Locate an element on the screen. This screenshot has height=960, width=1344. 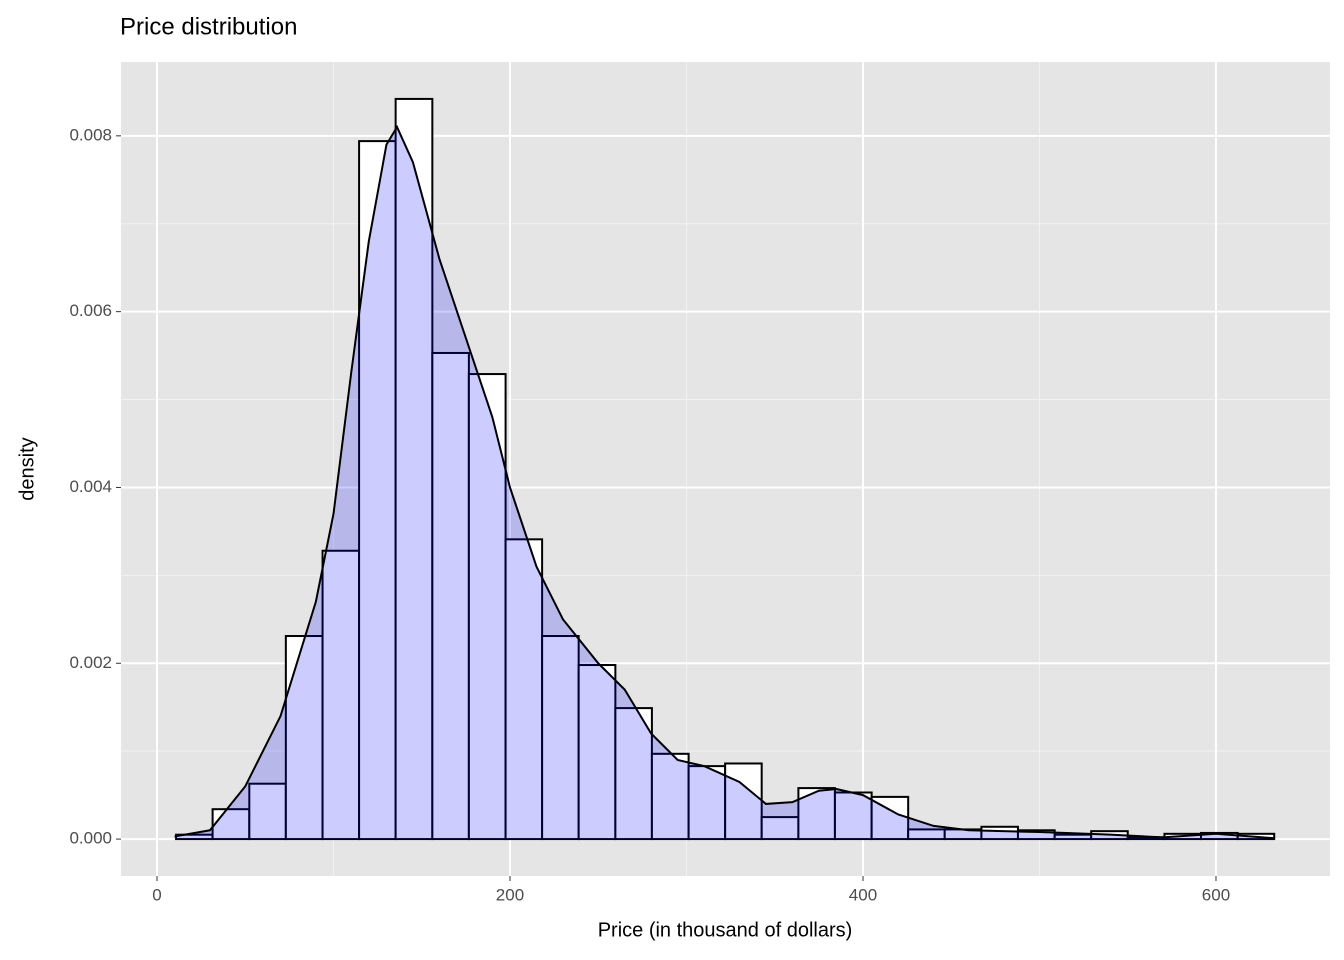
x-tick-label: 0 is located at coordinates (156, 894).